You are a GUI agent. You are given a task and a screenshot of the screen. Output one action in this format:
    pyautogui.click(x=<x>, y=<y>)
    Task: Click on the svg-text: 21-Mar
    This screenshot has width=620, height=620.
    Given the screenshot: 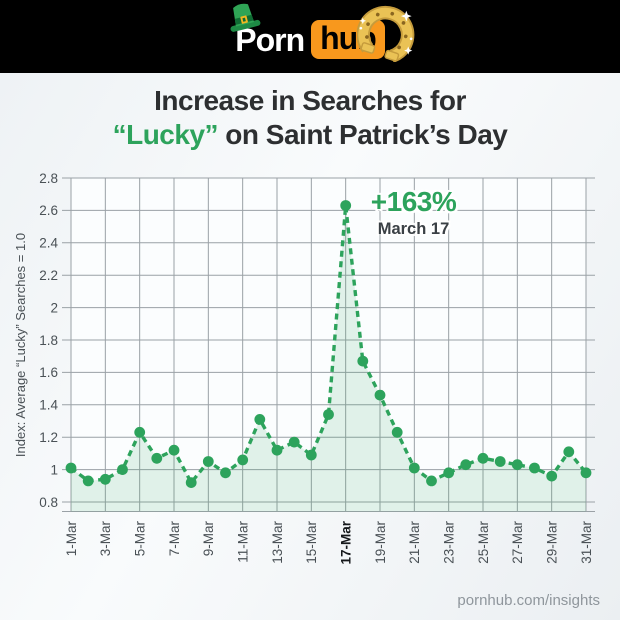 What is the action you would take?
    pyautogui.click(x=414, y=542)
    